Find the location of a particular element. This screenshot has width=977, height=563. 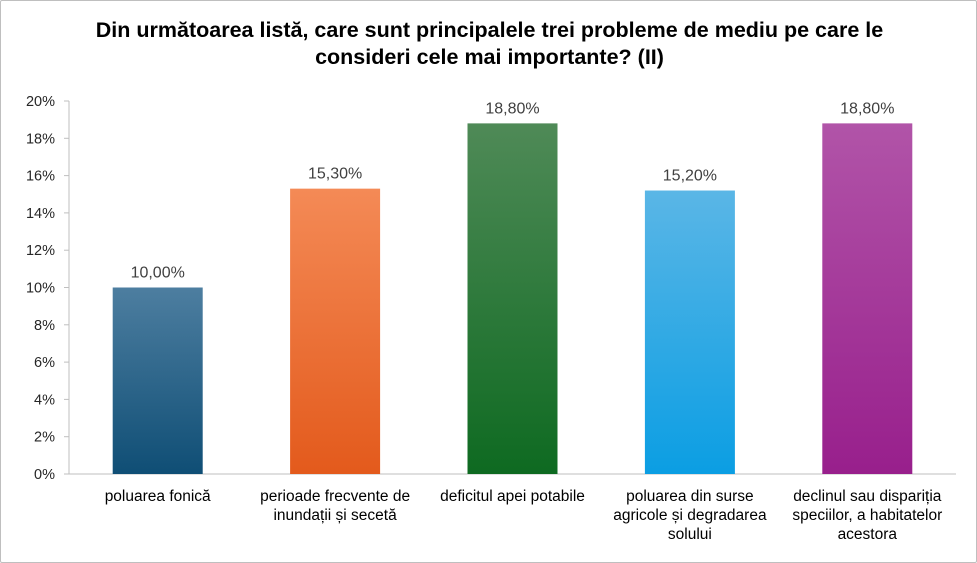

y-tick-label: 6% is located at coordinates (44, 363).